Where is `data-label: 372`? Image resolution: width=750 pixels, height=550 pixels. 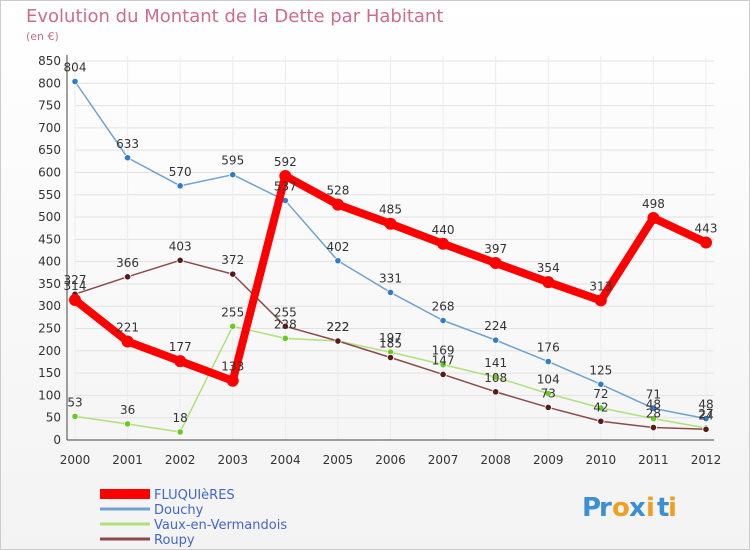
data-label: 372 is located at coordinates (232, 260).